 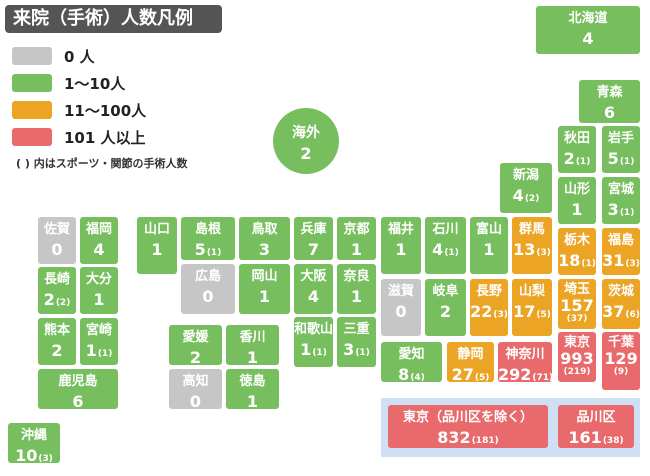 What do you see at coordinates (113, 19) in the screenshot?
I see `legend-title: 来院（手術）人数凡例` at bounding box center [113, 19].